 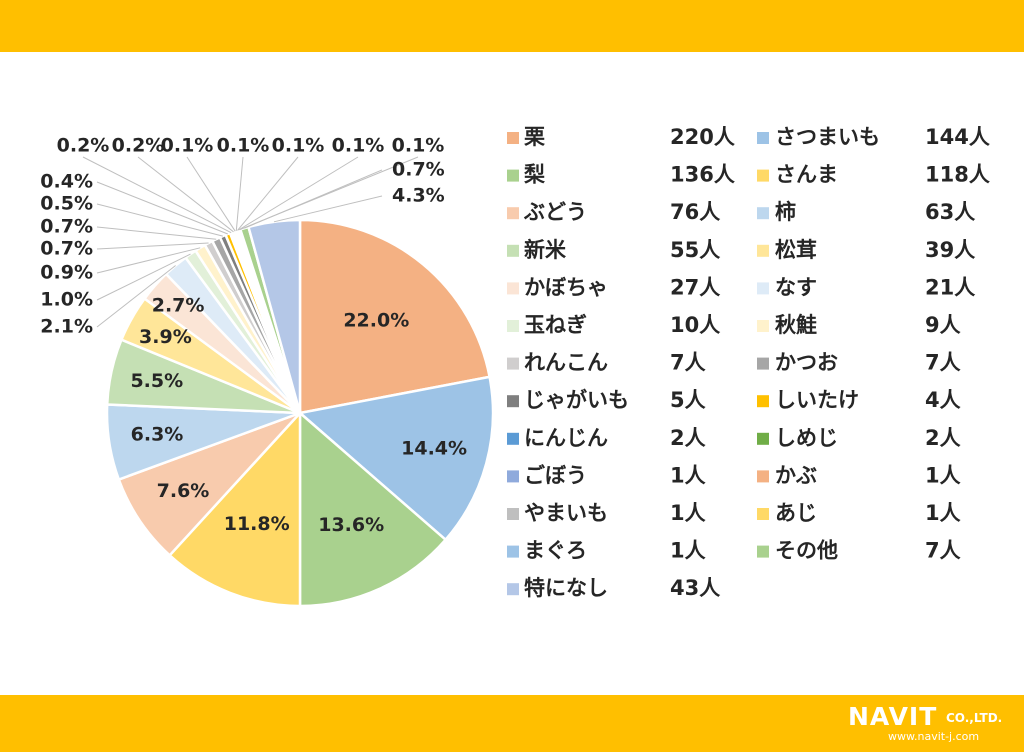 I want to click on legend-item: 特になし 43人, so click(x=613, y=588).